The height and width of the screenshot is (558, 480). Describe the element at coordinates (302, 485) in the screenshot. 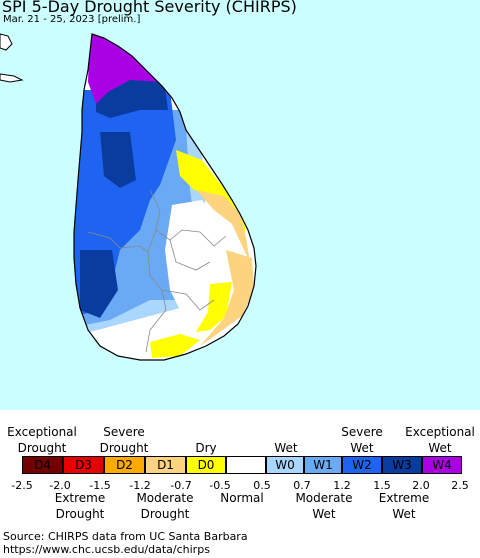

I see `tick: 0.7` at that location.